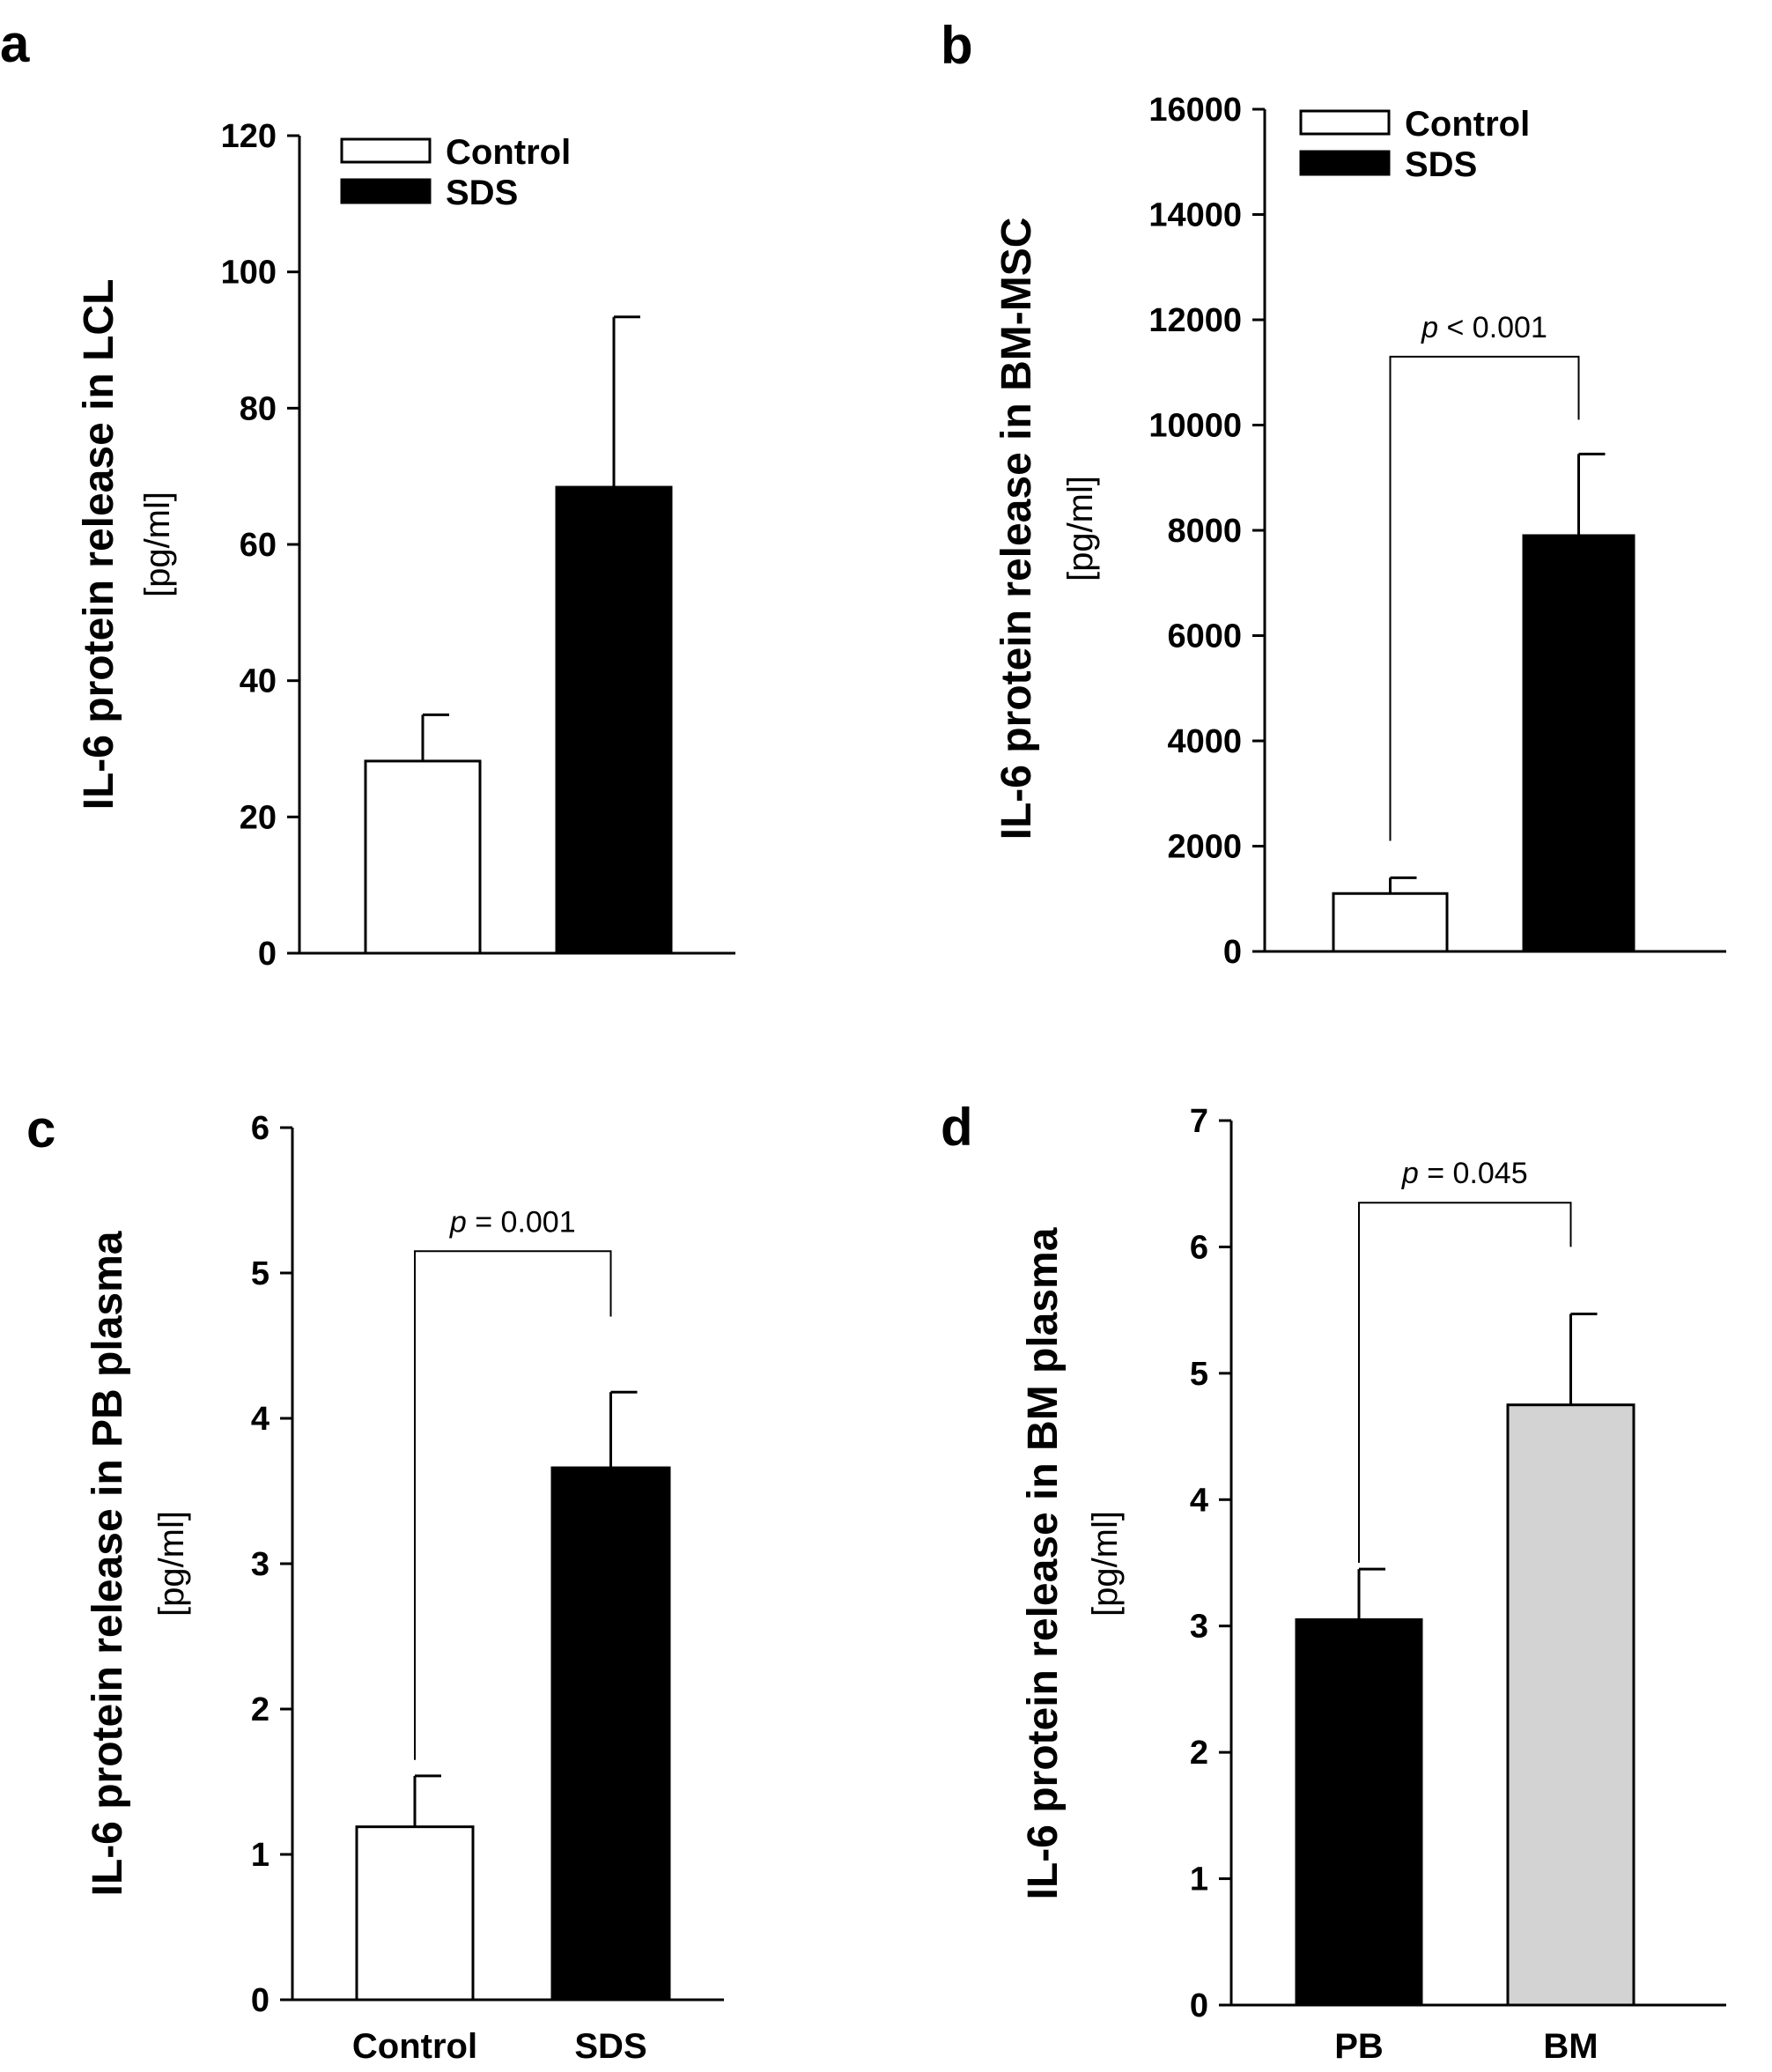 This screenshot has width=1772, height=2072. I want to click on y-tick-label: 80, so click(258, 408).